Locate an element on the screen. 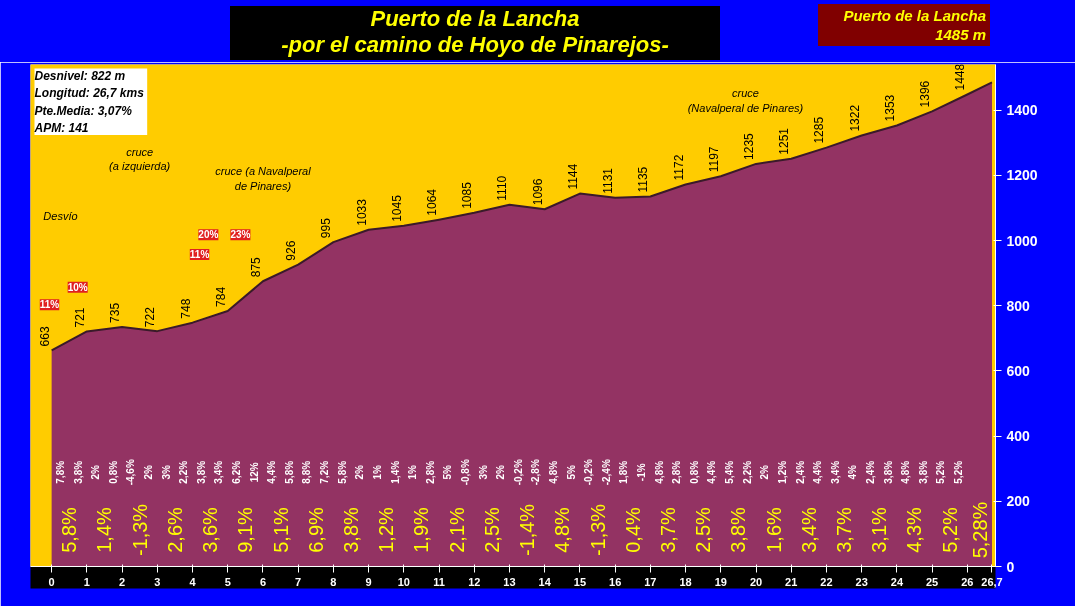 Image resolution: width=1075 pixels, height=606 pixels. x-tick-label: 23 is located at coordinates (861, 581).